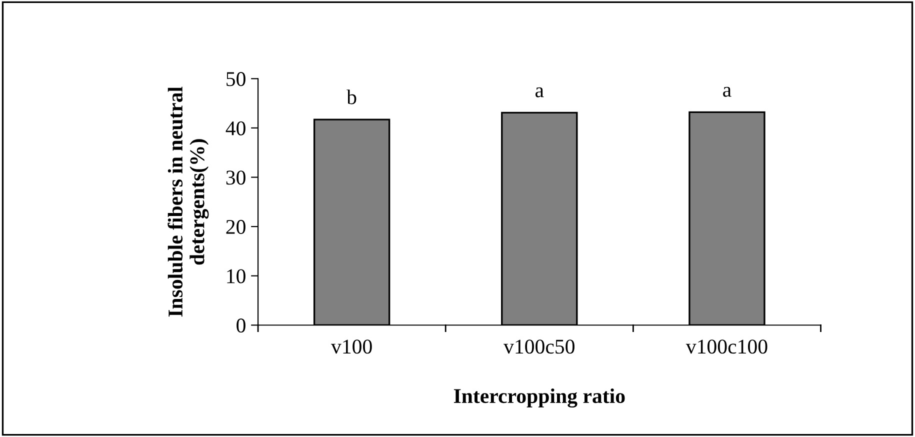 Image resolution: width=915 pixels, height=437 pixels. Describe the element at coordinates (539, 398) in the screenshot. I see `x-axis-title: Intercropping ratio` at that location.